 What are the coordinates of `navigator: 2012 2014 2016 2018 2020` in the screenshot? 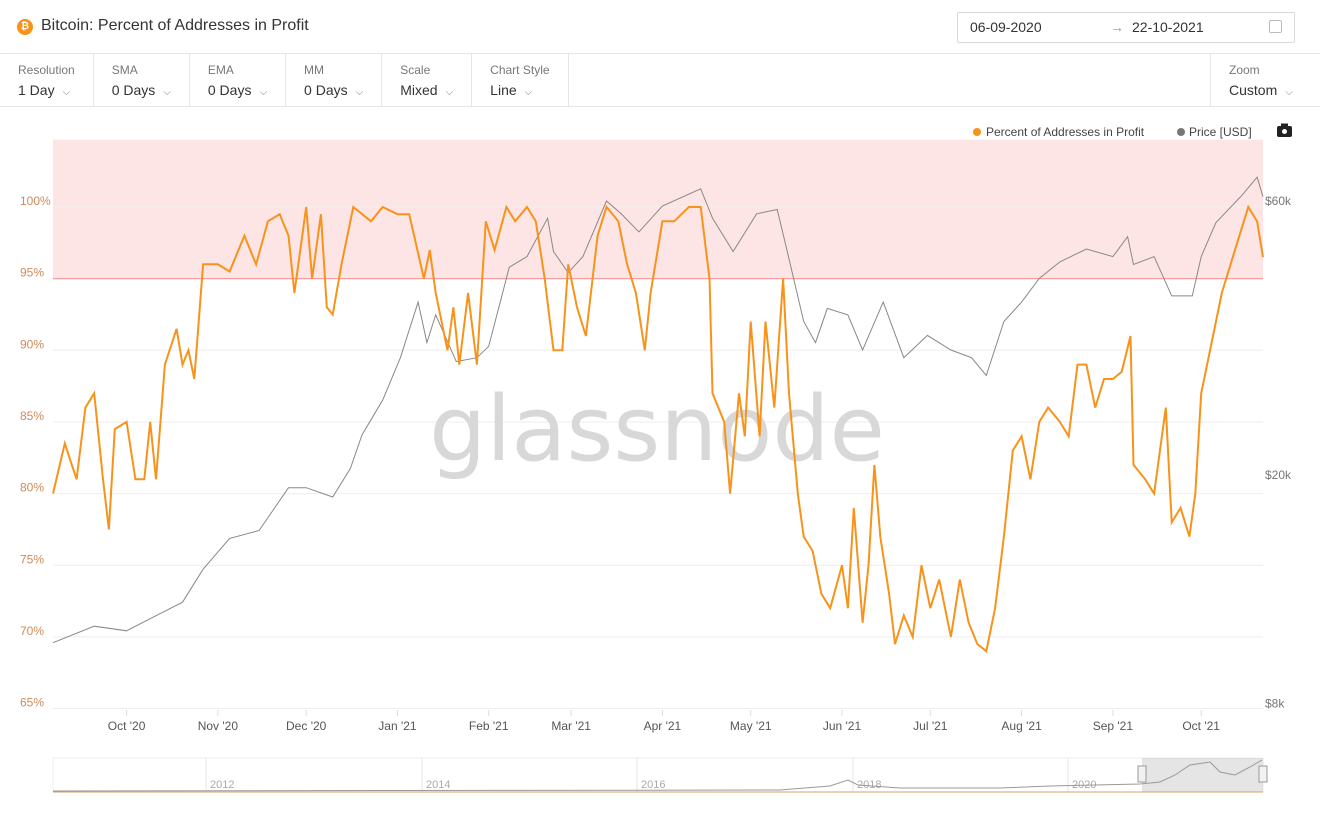 It's located at (660, 775).